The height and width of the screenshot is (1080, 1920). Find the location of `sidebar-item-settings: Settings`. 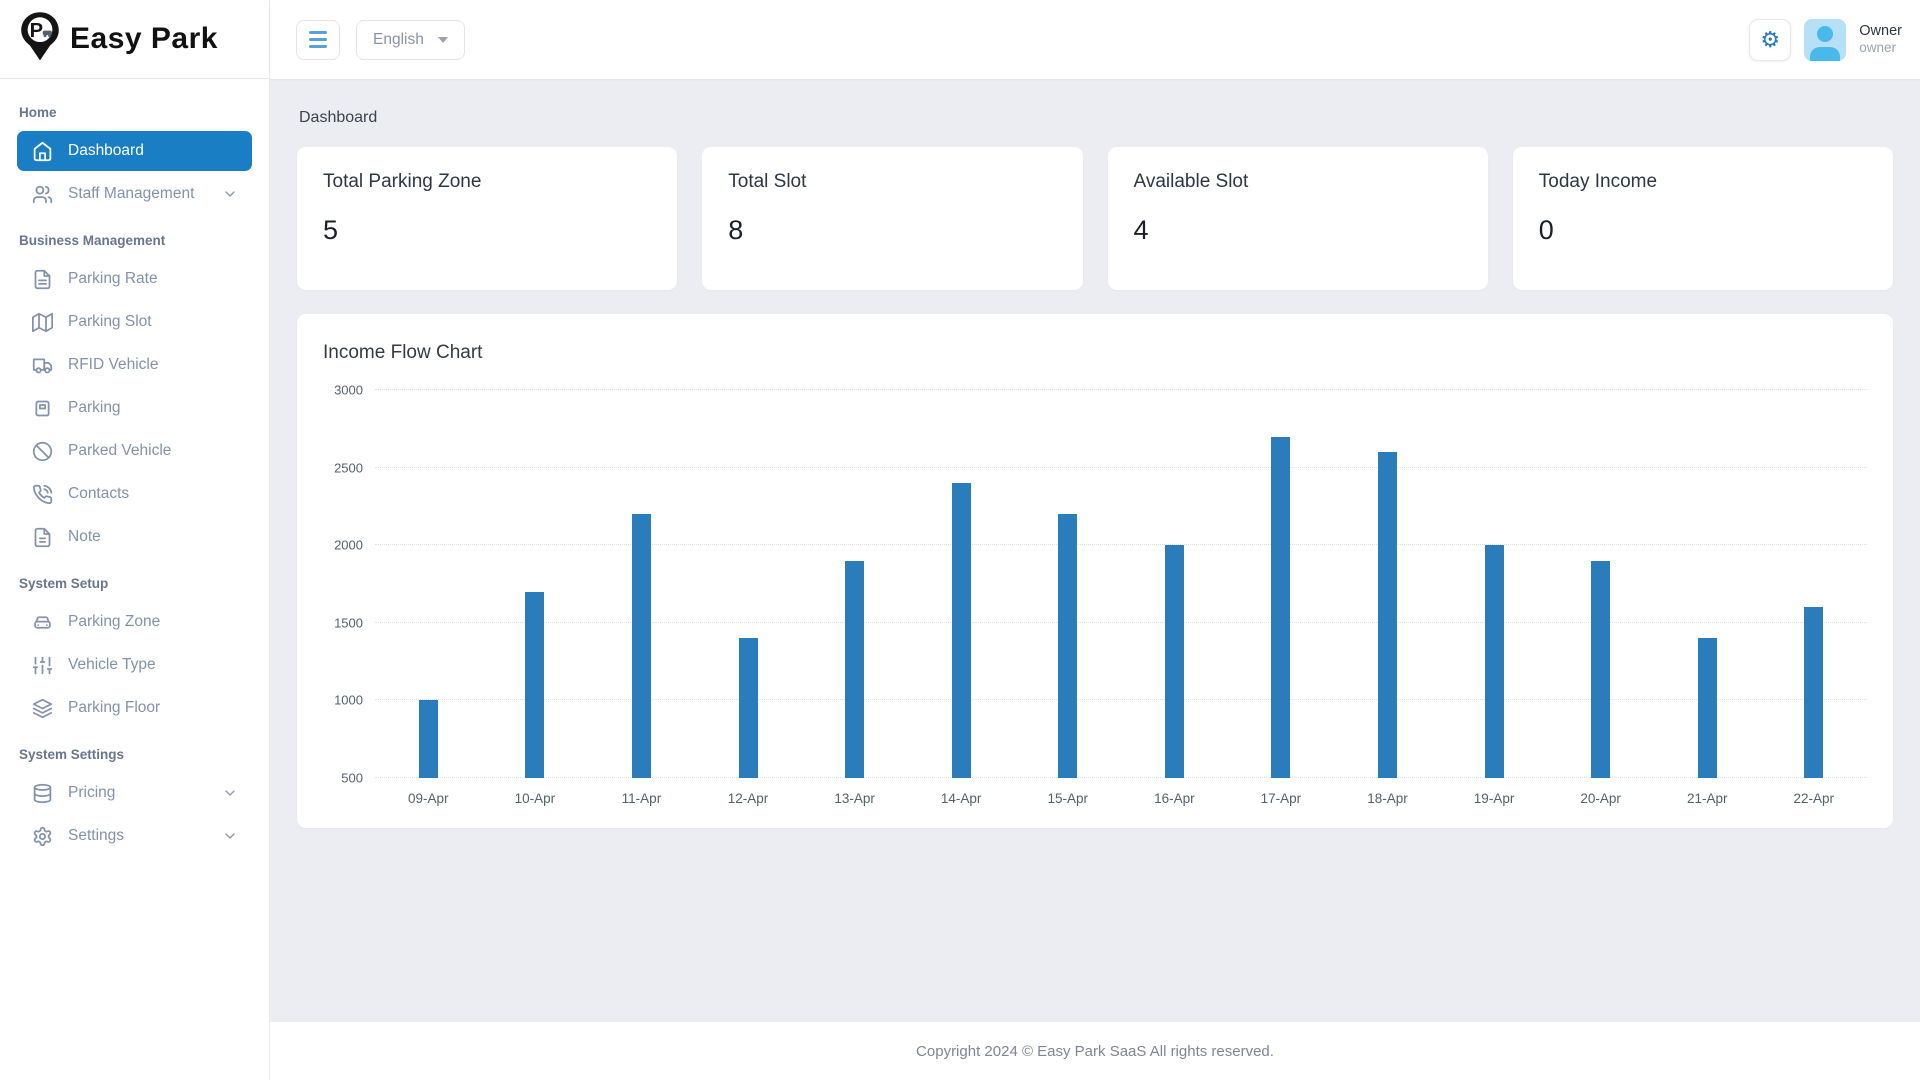

sidebar-item-settings: Settings is located at coordinates (134, 836).